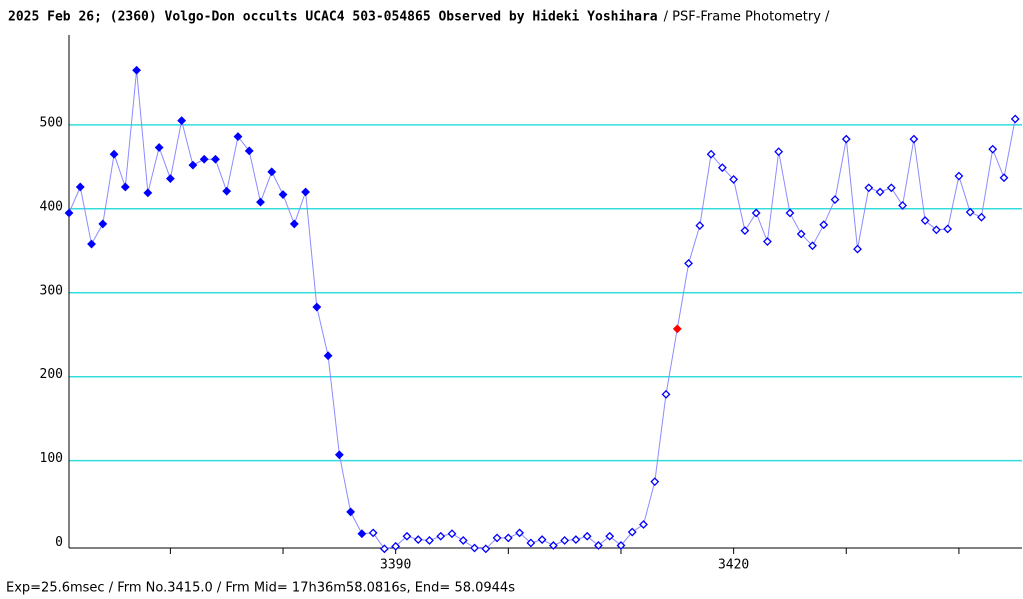  I want to click on y-tick-label: 500, so click(51, 122).